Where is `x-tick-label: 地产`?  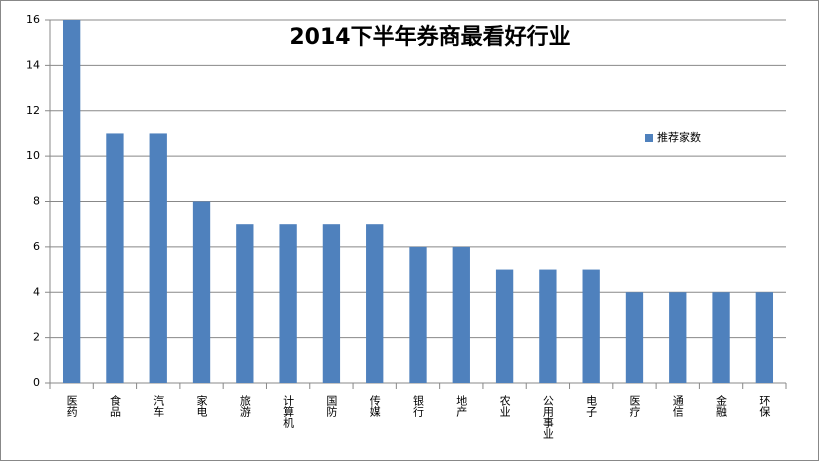
x-tick-label: 地产 is located at coordinates (461, 406).